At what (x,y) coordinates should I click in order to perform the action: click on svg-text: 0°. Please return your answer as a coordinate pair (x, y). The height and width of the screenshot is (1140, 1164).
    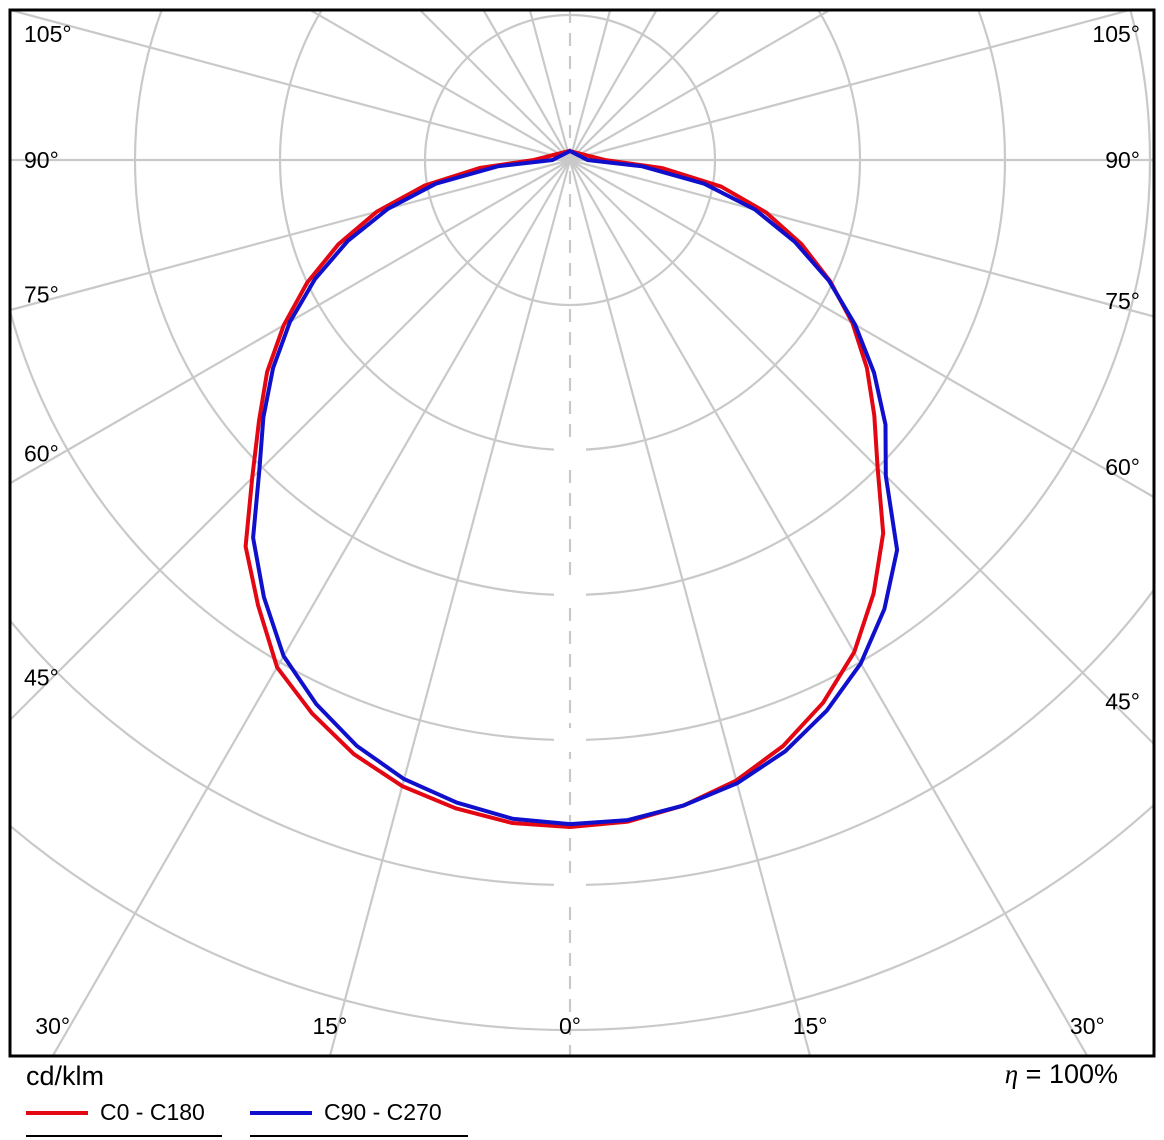
    Looking at the image, I should click on (570, 1026).